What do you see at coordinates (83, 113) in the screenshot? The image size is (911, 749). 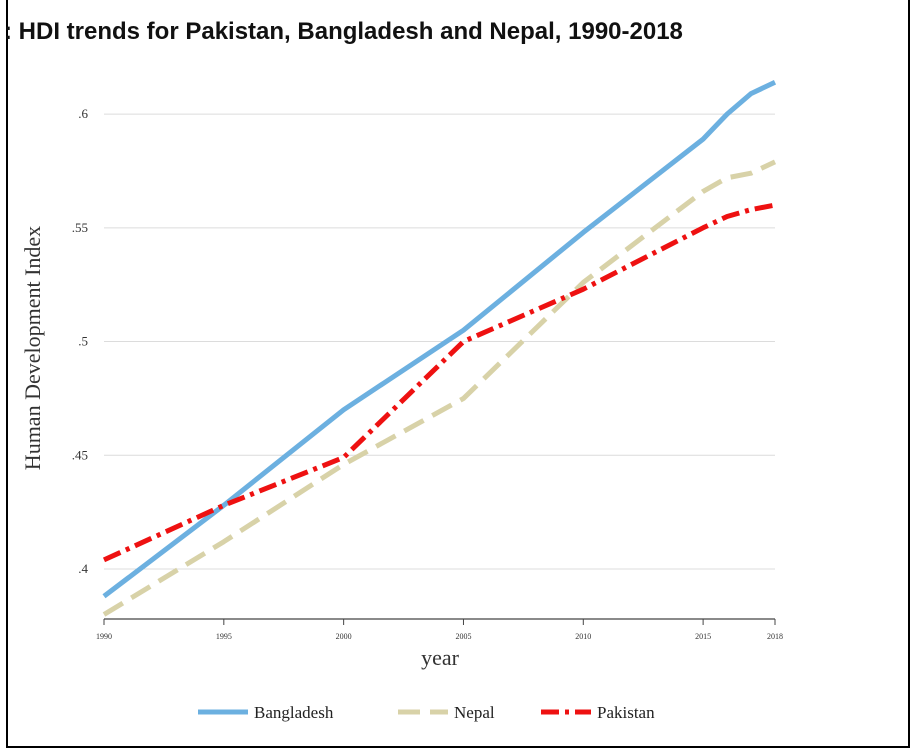 I see `y-tick-label: .6` at bounding box center [83, 113].